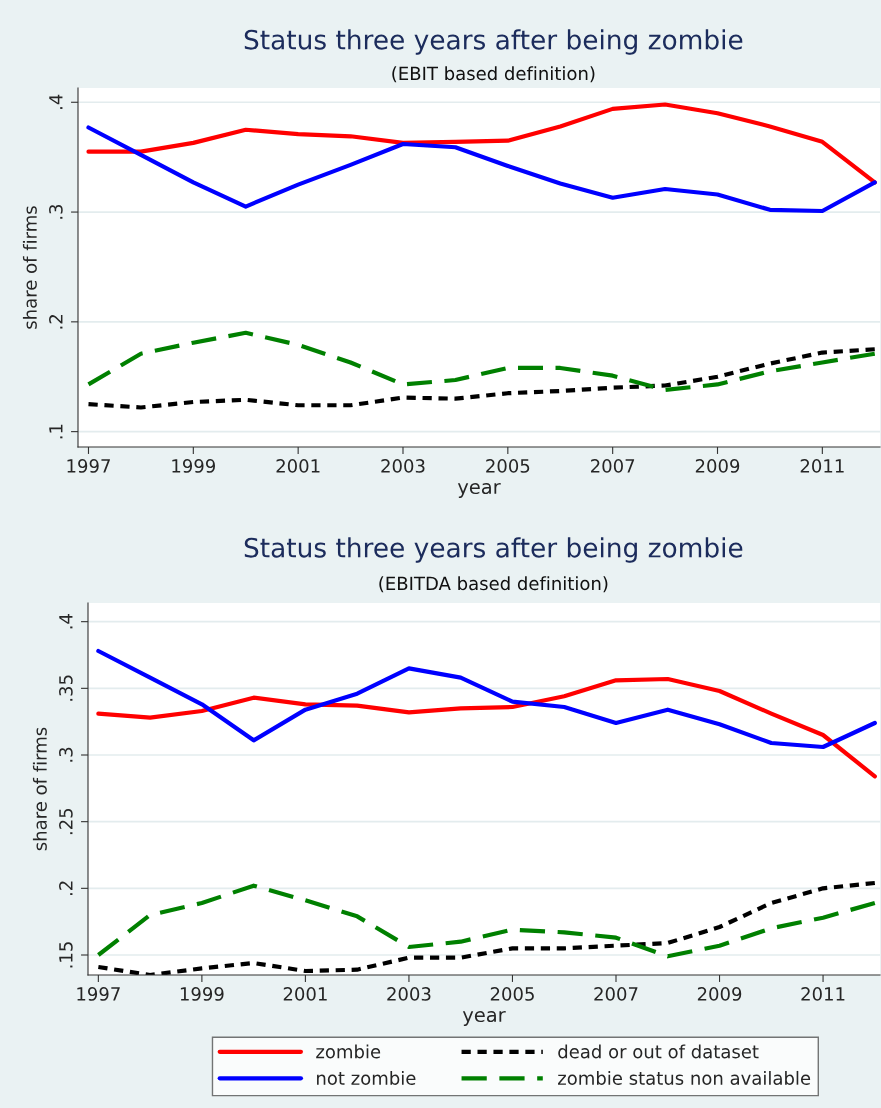 The width and height of the screenshot is (881, 1108). What do you see at coordinates (366, 1077) in the screenshot?
I see `legend-label: not zombie` at bounding box center [366, 1077].